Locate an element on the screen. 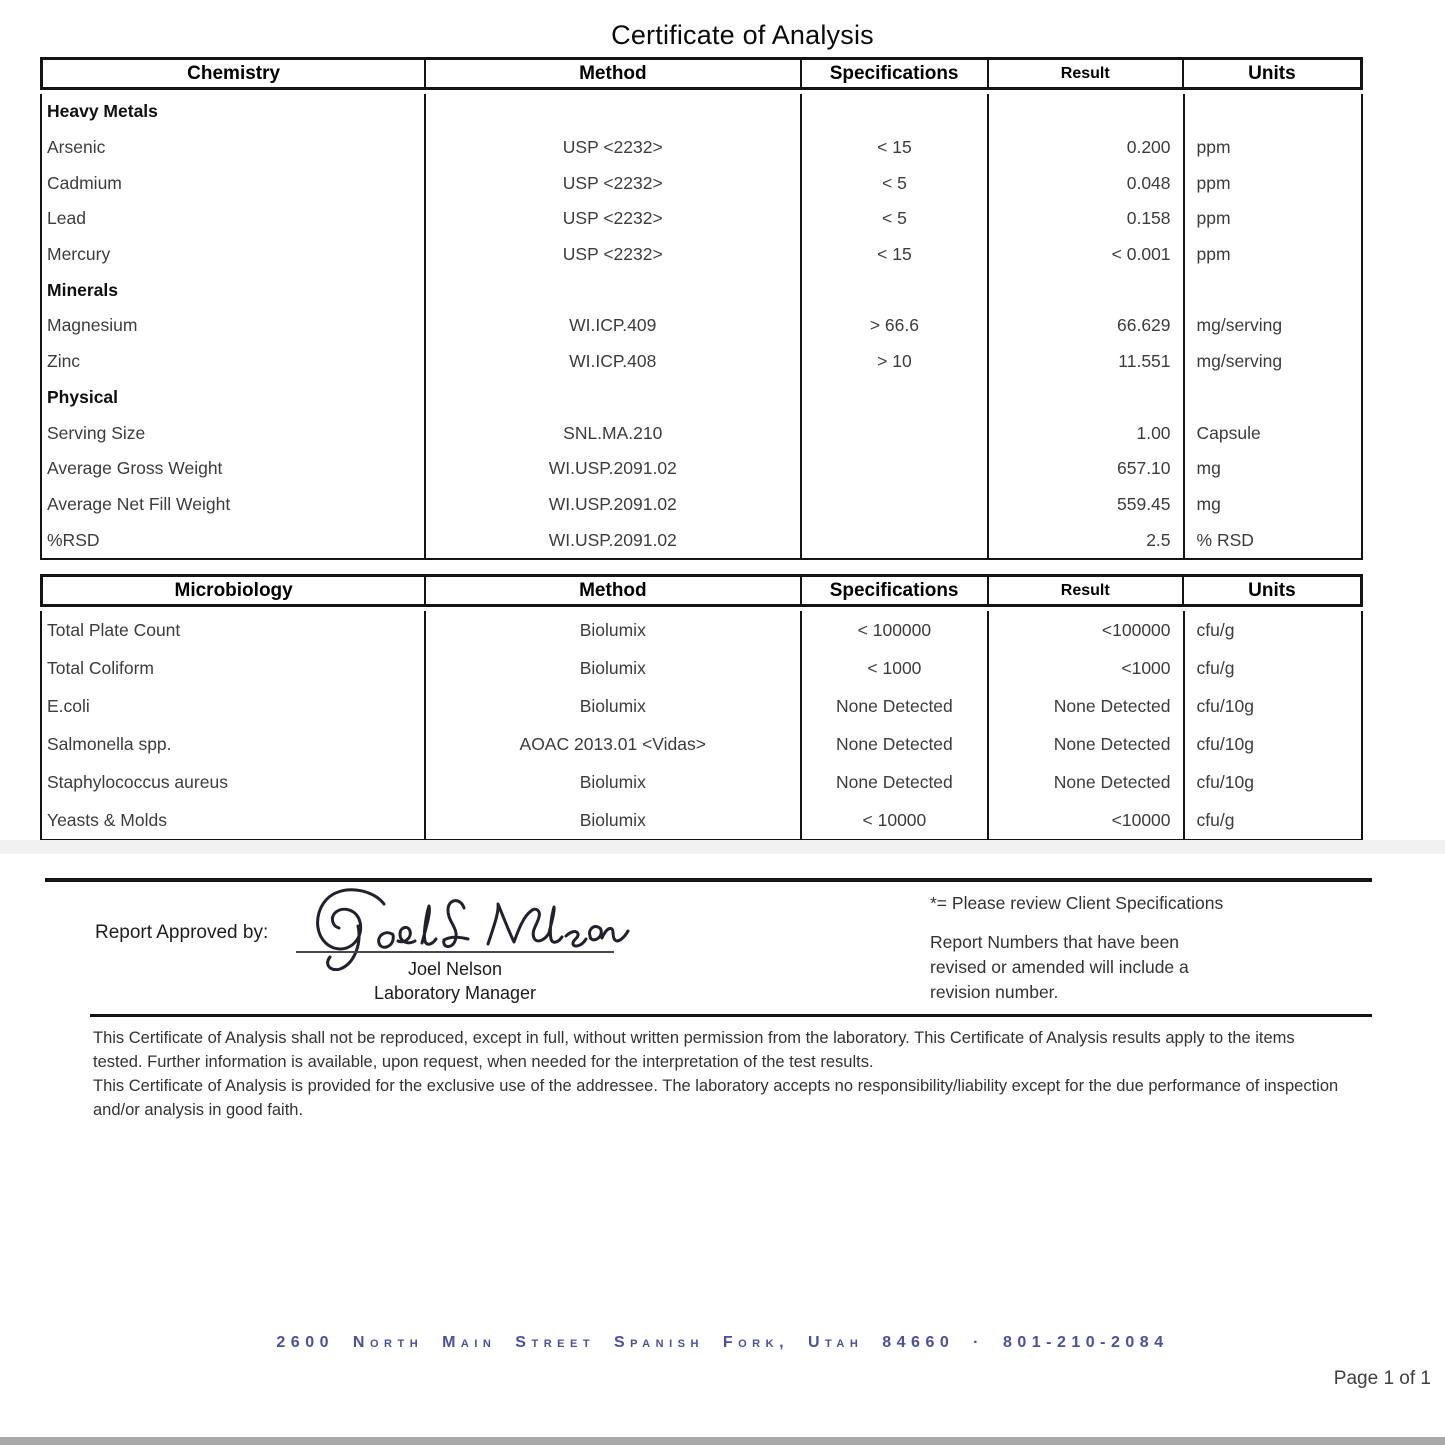  cell-total-coliform-units: cfu/g is located at coordinates (1215, 667).